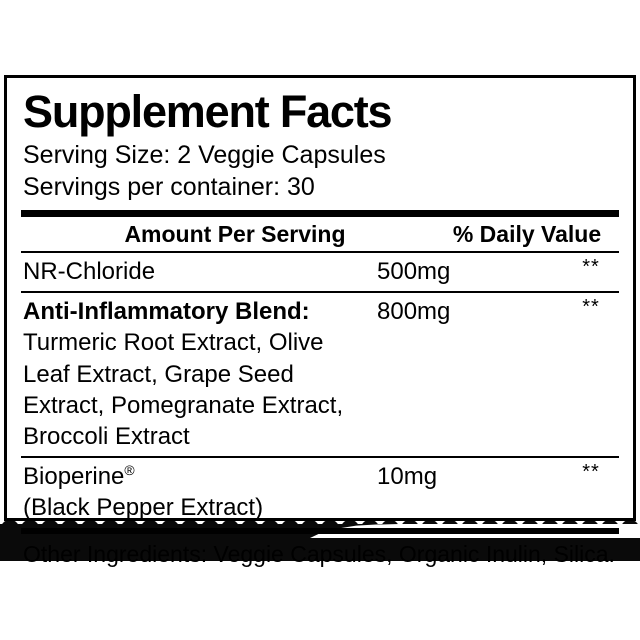 This screenshot has height=640, width=640. I want to click on column-header-amount-per-serving: Amount Per Serving, so click(235, 234).